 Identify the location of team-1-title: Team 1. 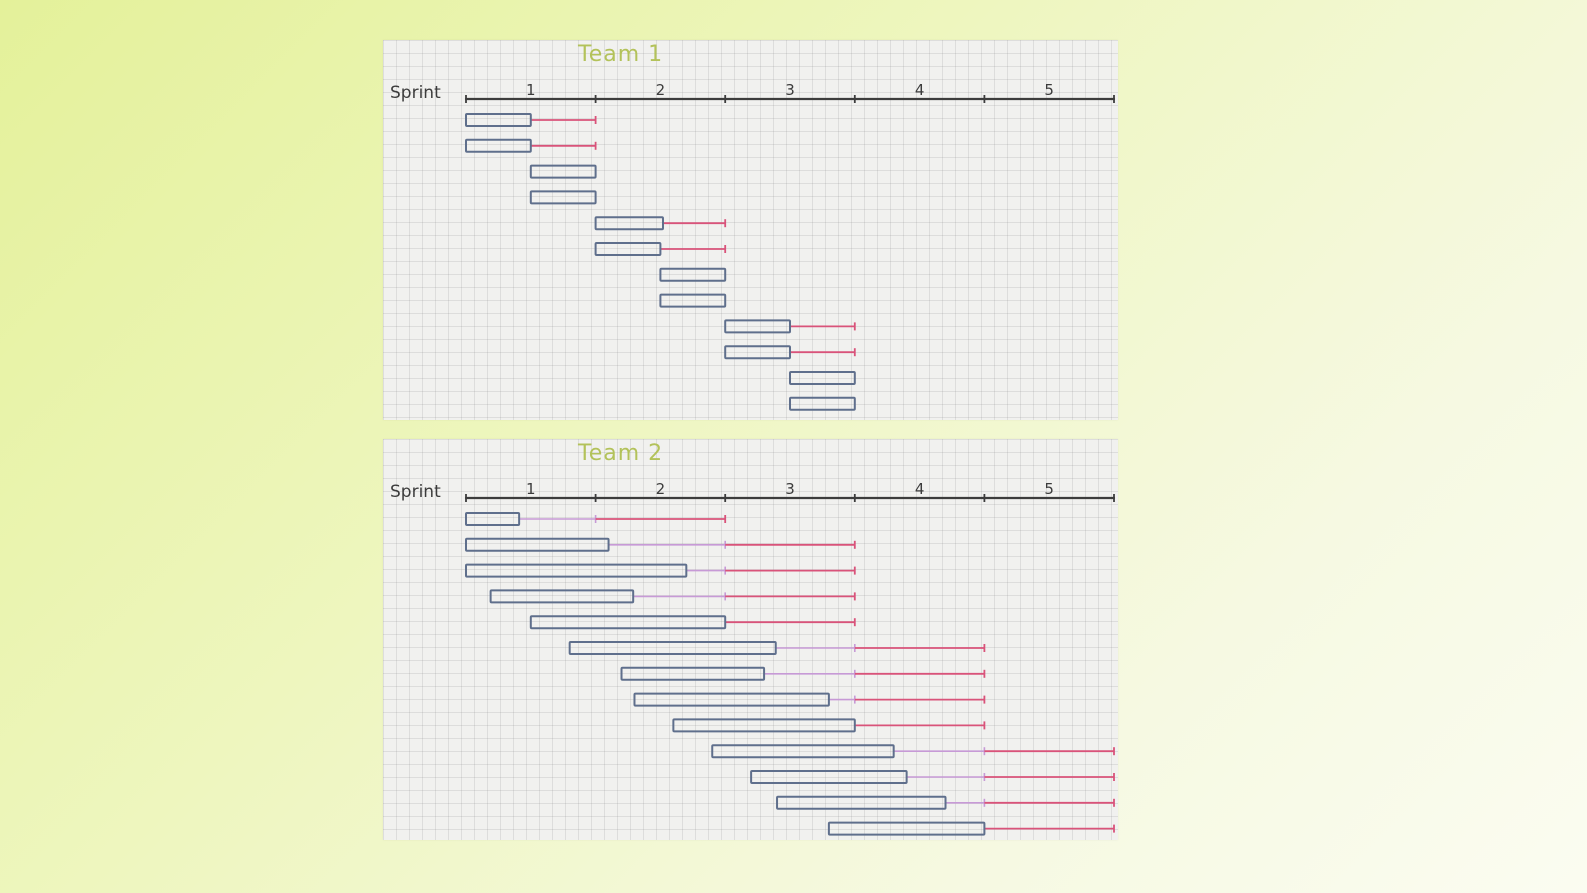
(621, 54).